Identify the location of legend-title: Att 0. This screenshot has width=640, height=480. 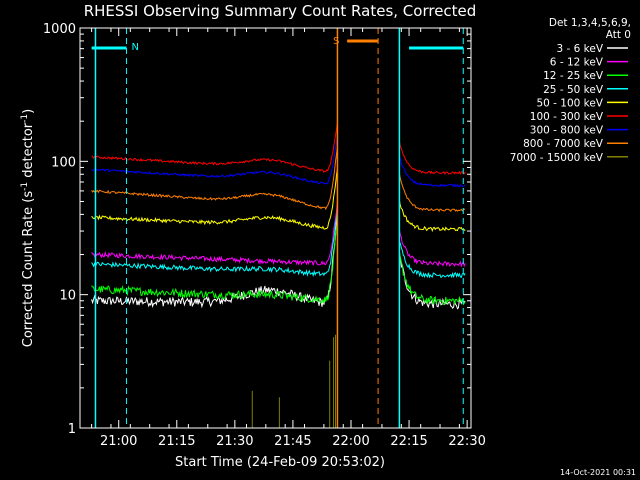
(618, 35).